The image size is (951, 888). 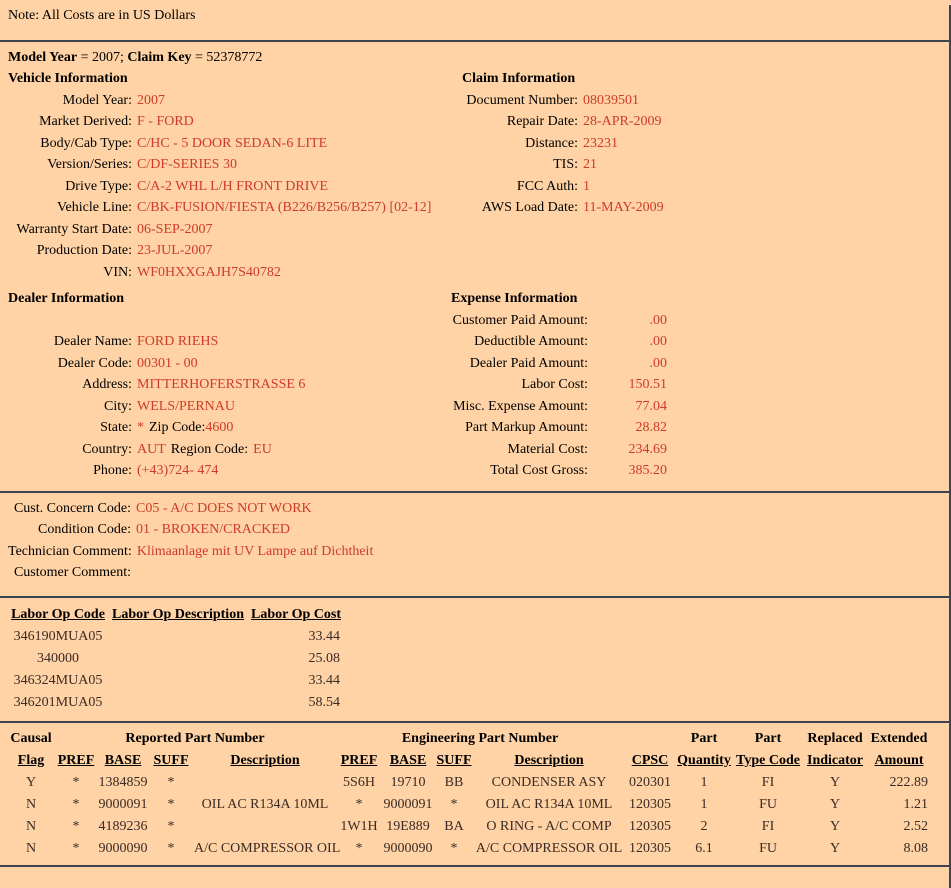 I want to click on section-title: Claim Information, so click(x=519, y=78).